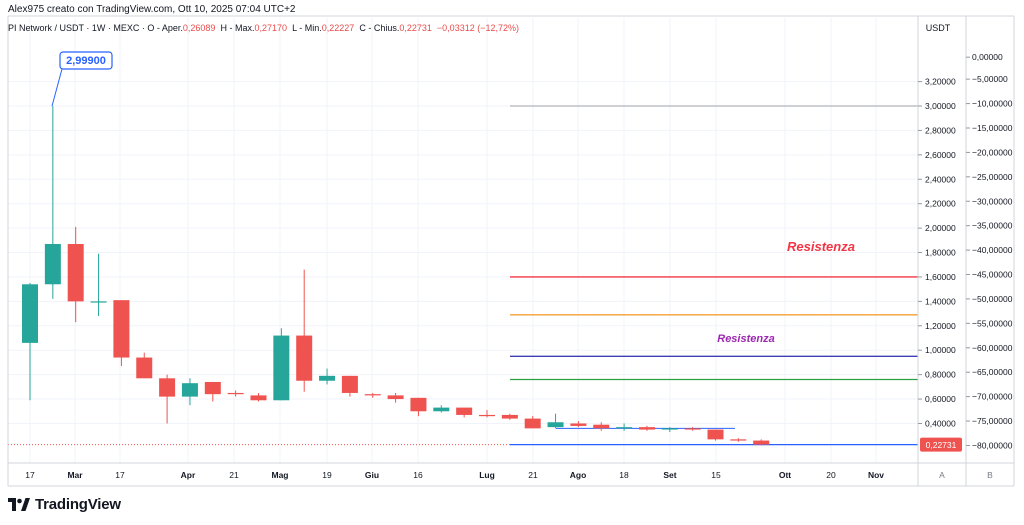  I want to click on change-value: −0,03312 (−12,72%), so click(477, 28).